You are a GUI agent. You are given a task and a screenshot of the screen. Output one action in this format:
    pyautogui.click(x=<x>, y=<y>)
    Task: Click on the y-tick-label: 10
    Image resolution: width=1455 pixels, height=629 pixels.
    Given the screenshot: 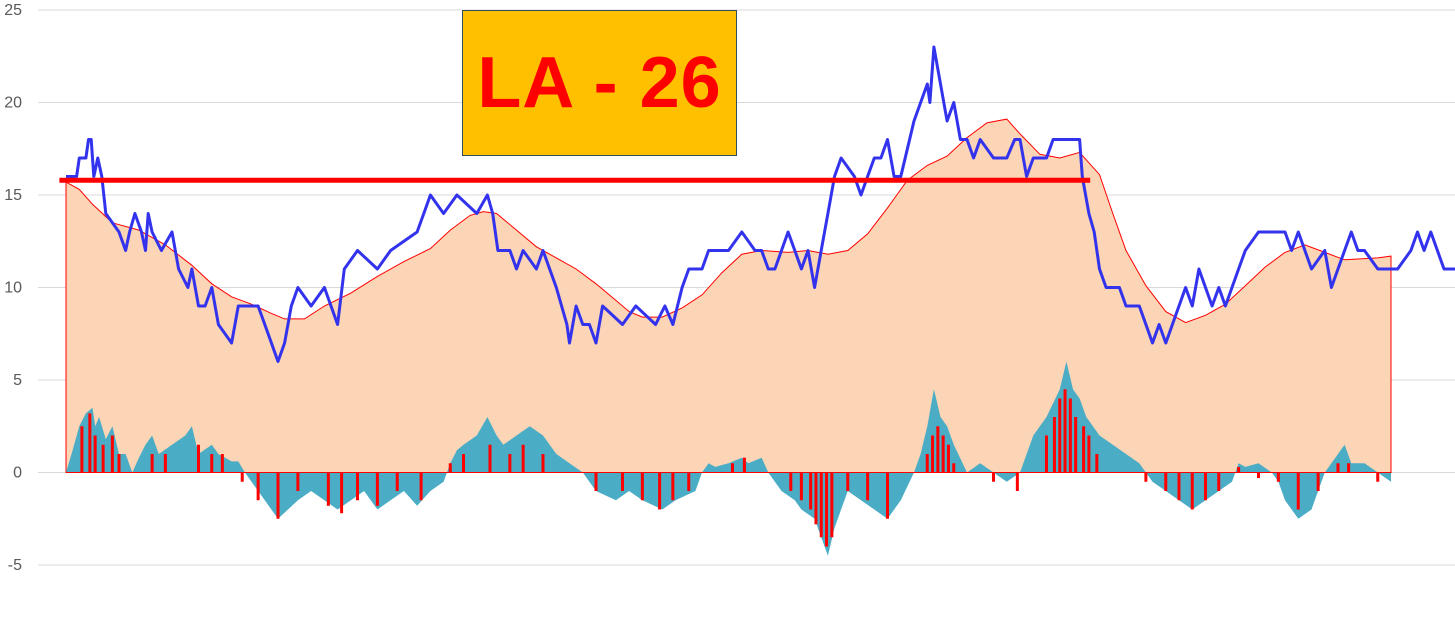 What is the action you would take?
    pyautogui.click(x=13, y=288)
    